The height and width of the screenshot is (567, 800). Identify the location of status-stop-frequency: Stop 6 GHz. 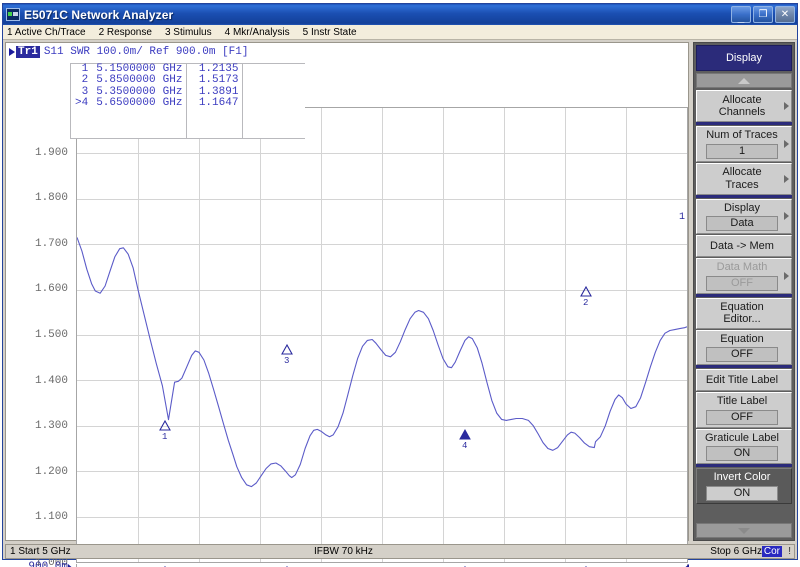
(736, 551).